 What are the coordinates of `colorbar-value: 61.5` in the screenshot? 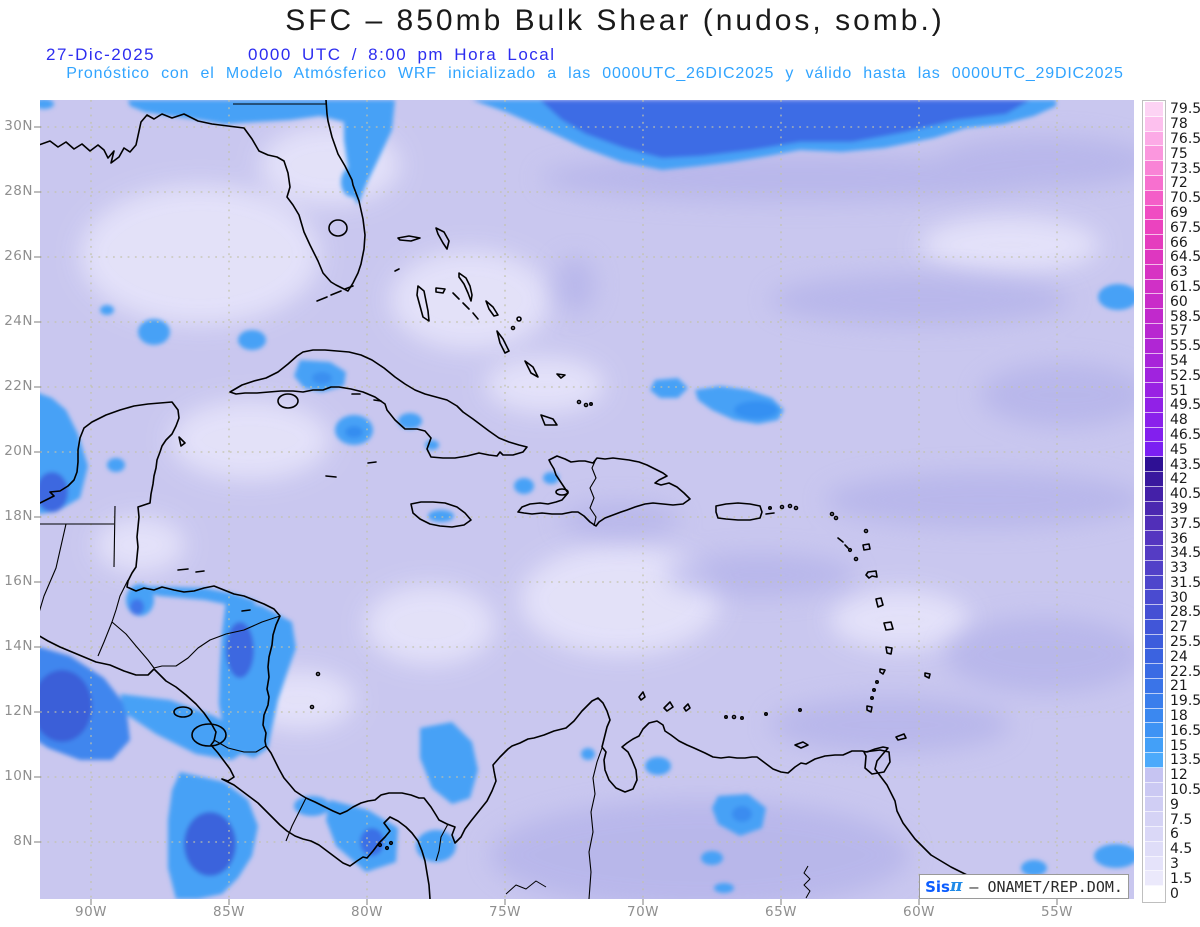 It's located at (1185, 286).